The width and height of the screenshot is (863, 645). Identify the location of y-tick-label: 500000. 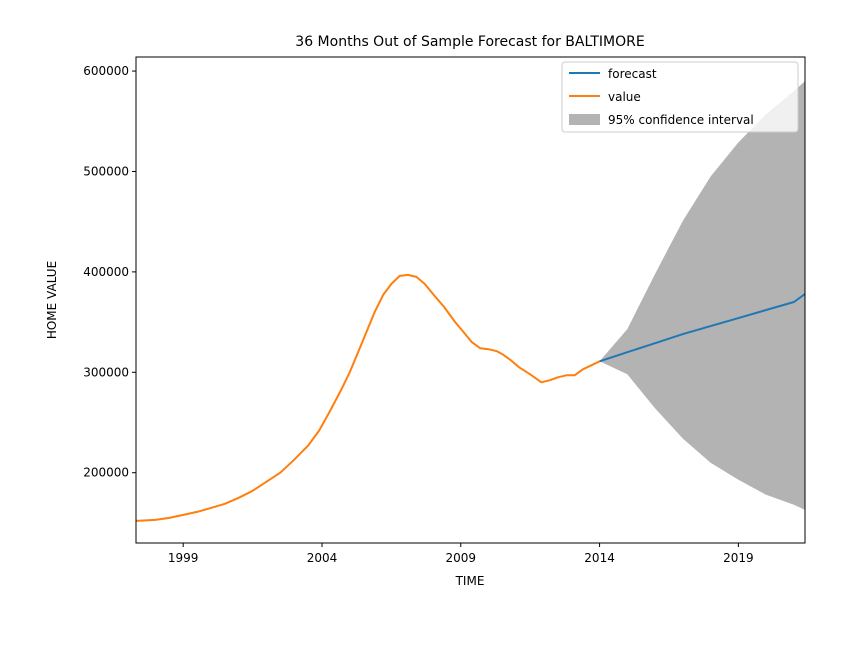
(106, 171).